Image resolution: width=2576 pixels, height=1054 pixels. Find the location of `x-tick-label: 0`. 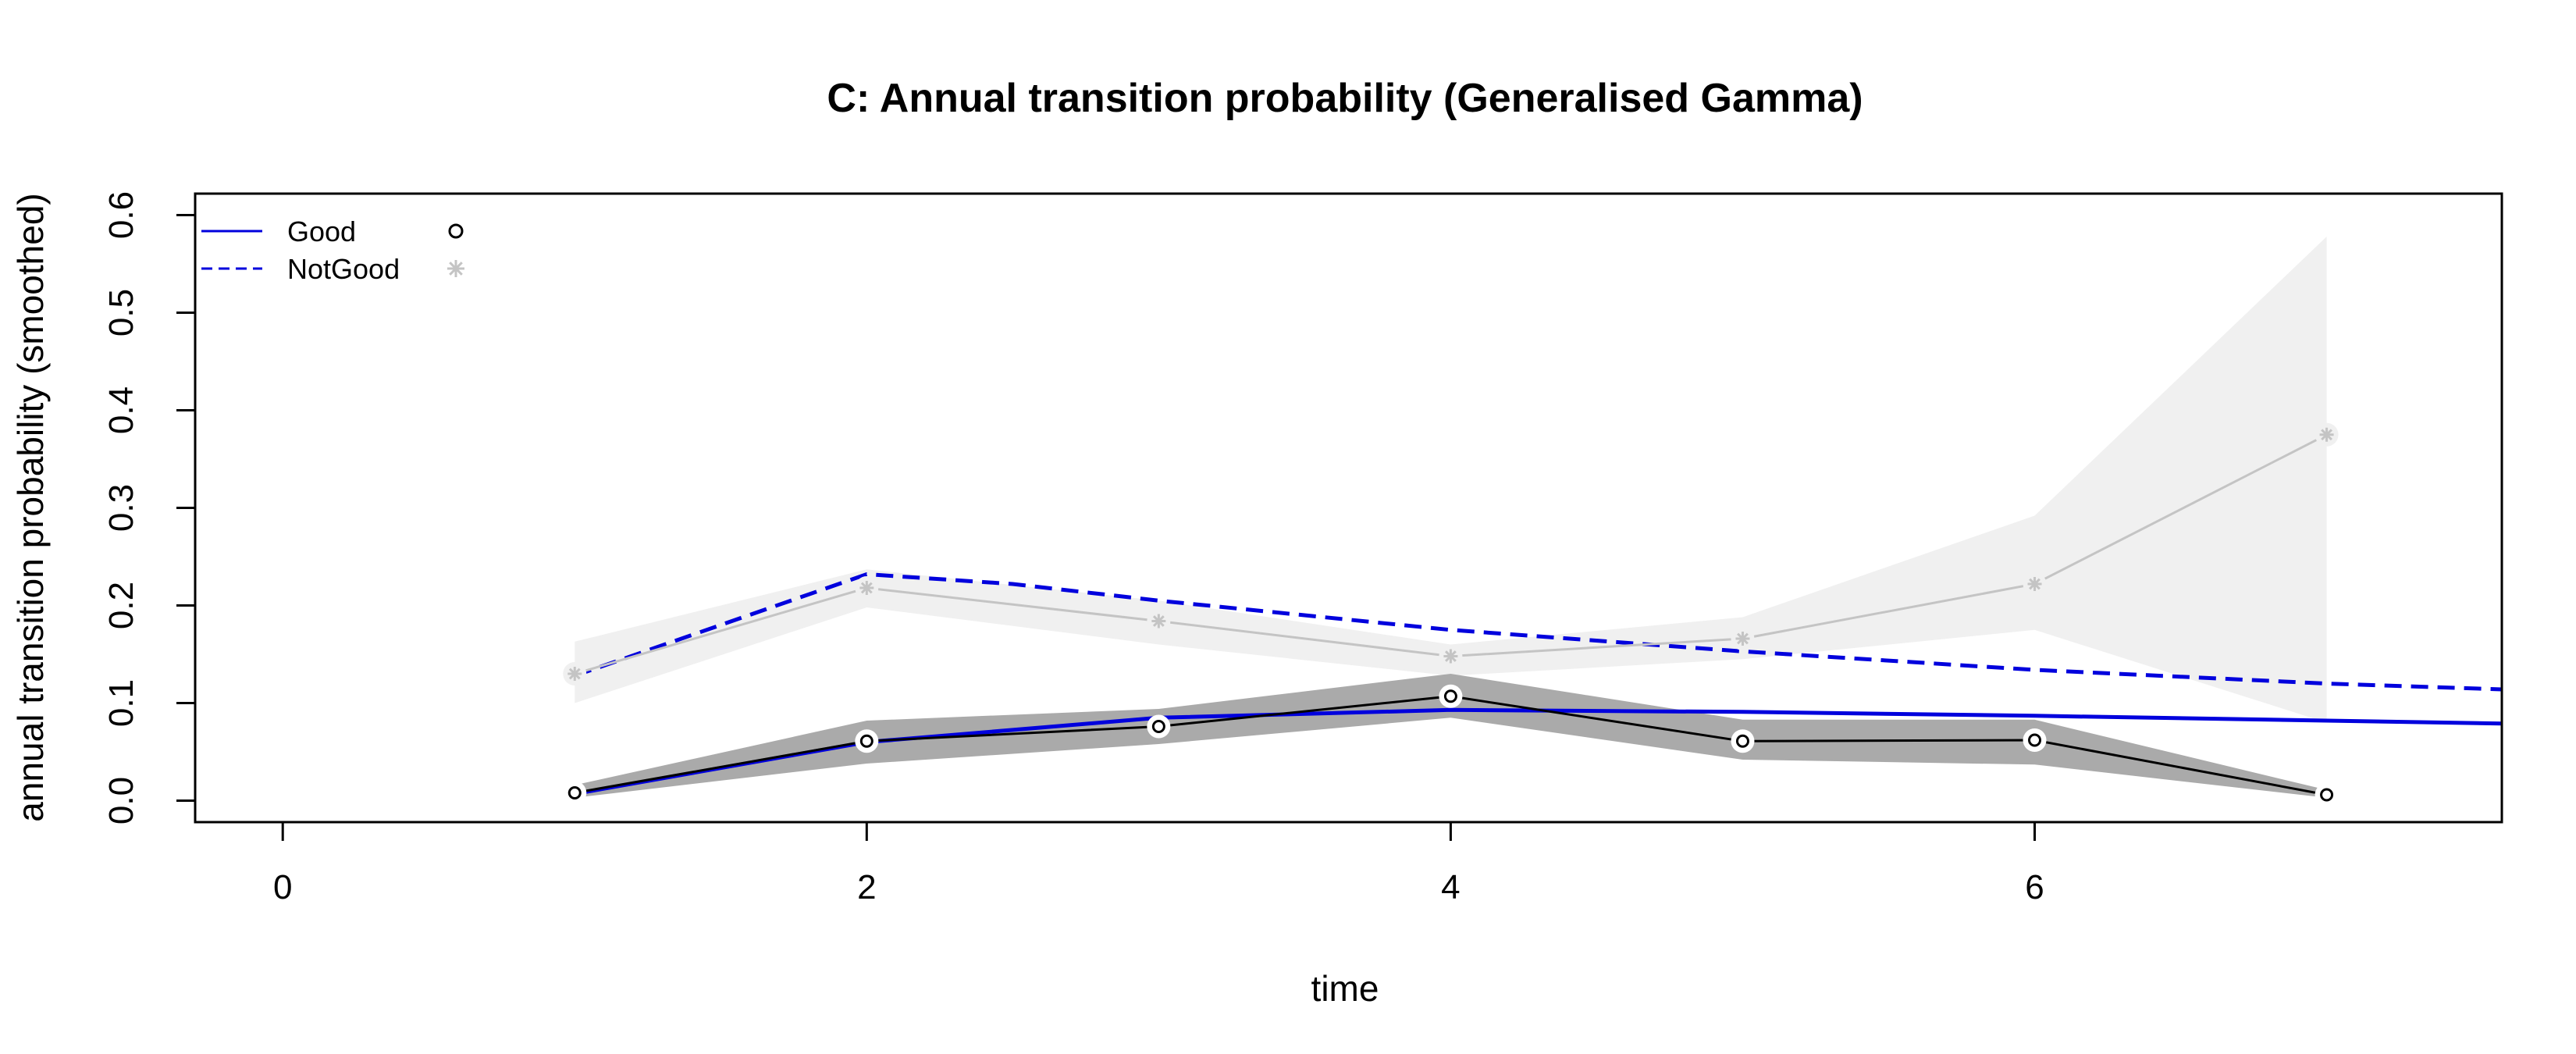

x-tick-label: 0 is located at coordinates (282, 887).